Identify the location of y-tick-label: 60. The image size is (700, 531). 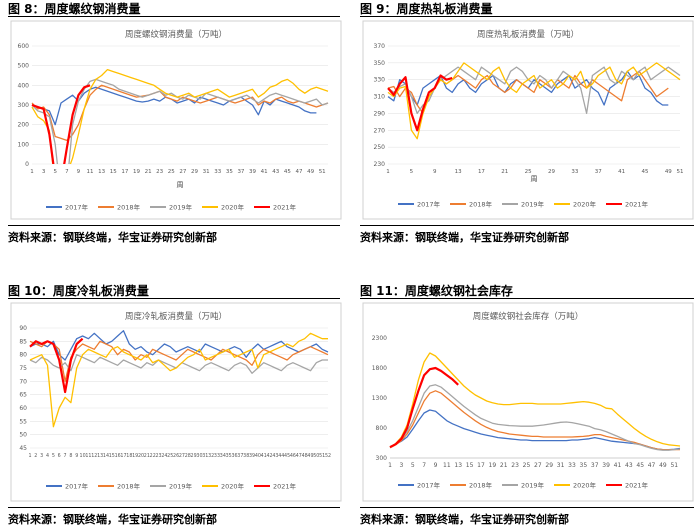
(23, 408).